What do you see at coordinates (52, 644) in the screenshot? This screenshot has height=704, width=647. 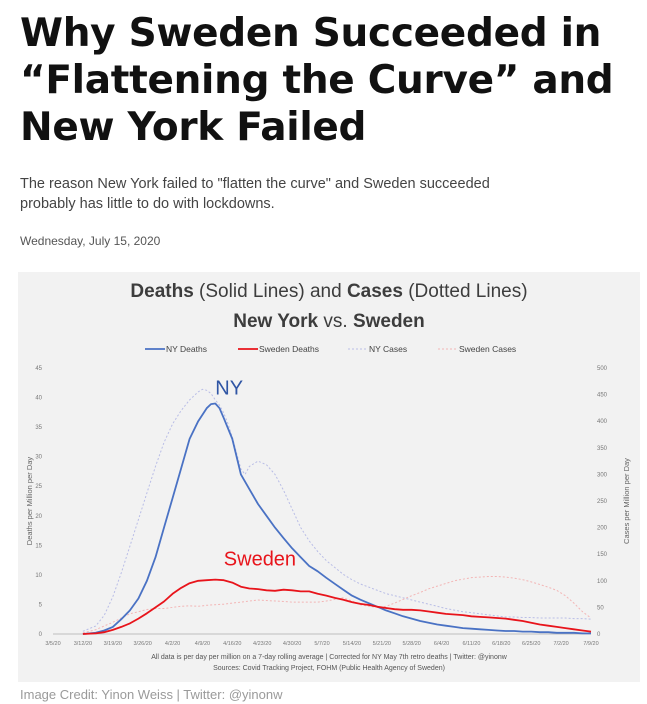 I see `x-tick-label: 3/5/20` at bounding box center [52, 644].